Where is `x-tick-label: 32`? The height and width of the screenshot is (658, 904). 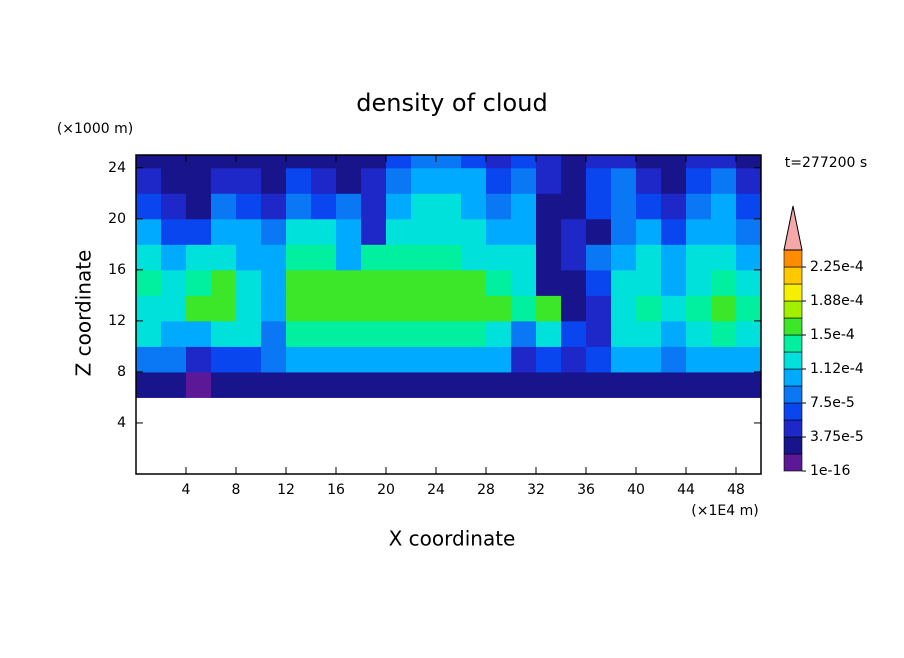 x-tick-label: 32 is located at coordinates (536, 490).